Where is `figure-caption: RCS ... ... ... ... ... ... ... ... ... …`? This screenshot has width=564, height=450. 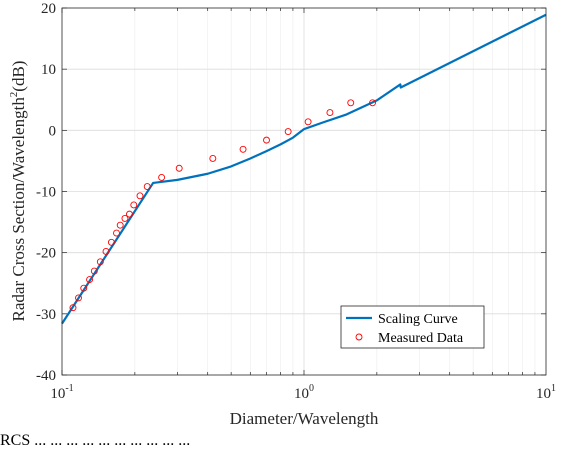
figure-caption: RCS ... ... ... ... ... ... ... ... ... … is located at coordinates (95, 440).